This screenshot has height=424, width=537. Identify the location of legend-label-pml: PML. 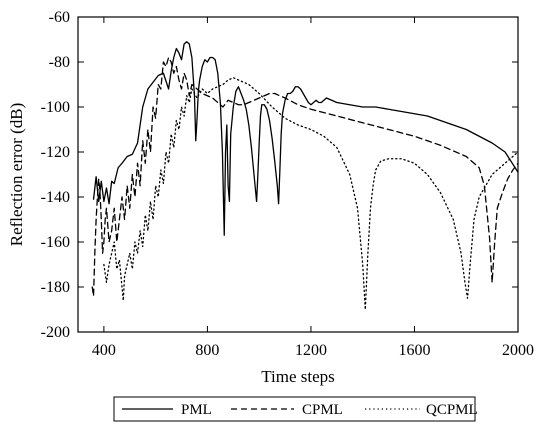
(196, 410).